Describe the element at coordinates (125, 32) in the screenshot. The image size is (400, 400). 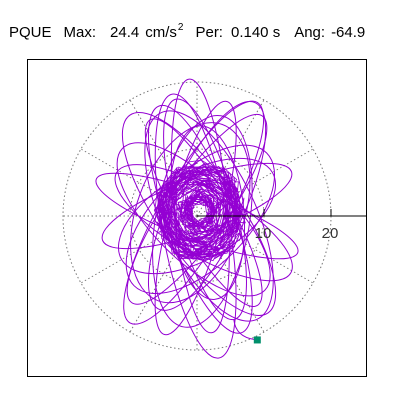
I see `max-value: 24.4` at that location.